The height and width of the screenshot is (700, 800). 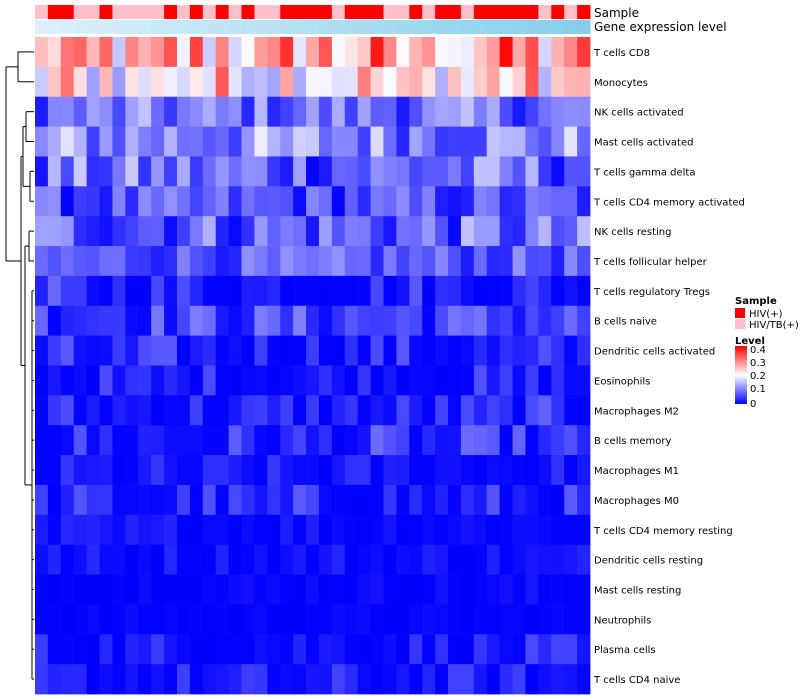 I want to click on row-label: NK cells resting, so click(x=632, y=232).